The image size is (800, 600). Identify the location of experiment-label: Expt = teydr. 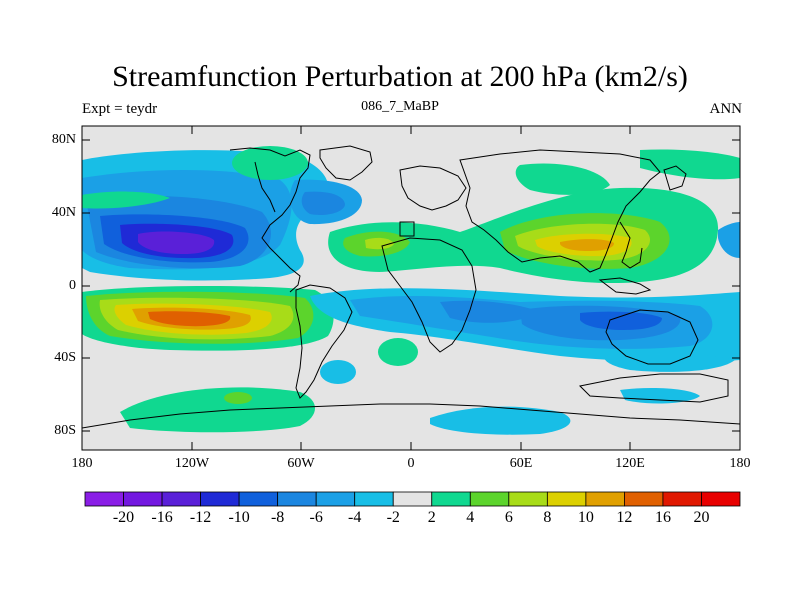
(120, 109).